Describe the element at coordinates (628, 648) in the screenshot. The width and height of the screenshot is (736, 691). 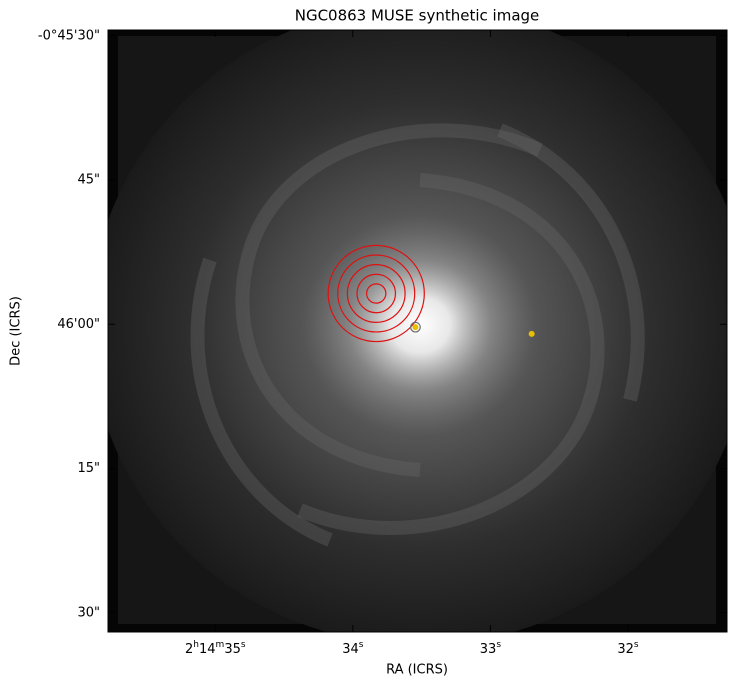
I see `x-tick-label: 32s` at that location.